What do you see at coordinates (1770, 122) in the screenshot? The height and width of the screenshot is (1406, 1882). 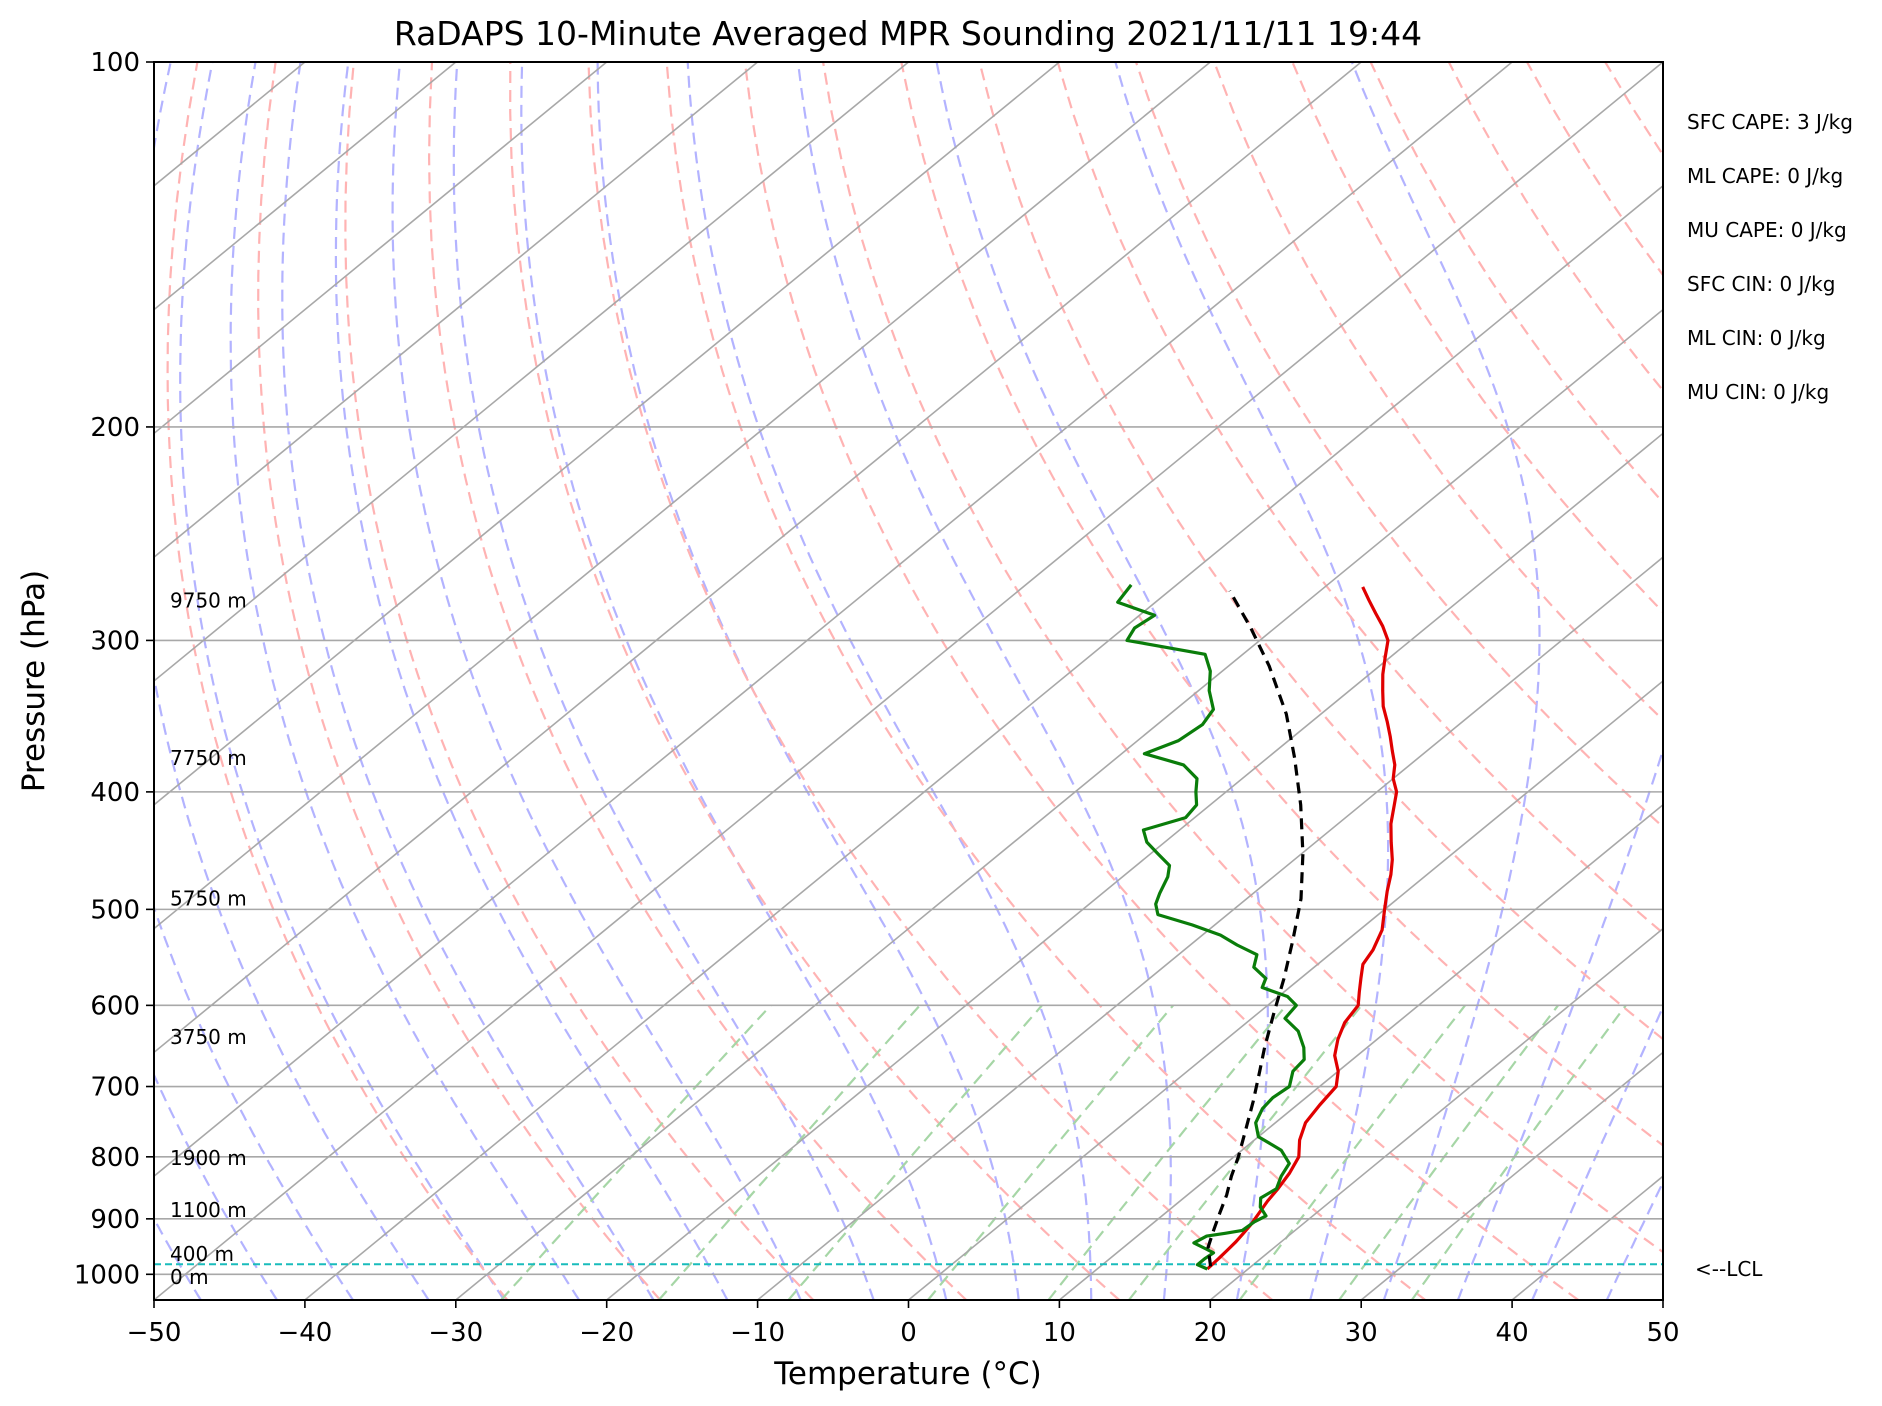 I see `index-label: SFC CAPE: 3 J/kg` at bounding box center [1770, 122].